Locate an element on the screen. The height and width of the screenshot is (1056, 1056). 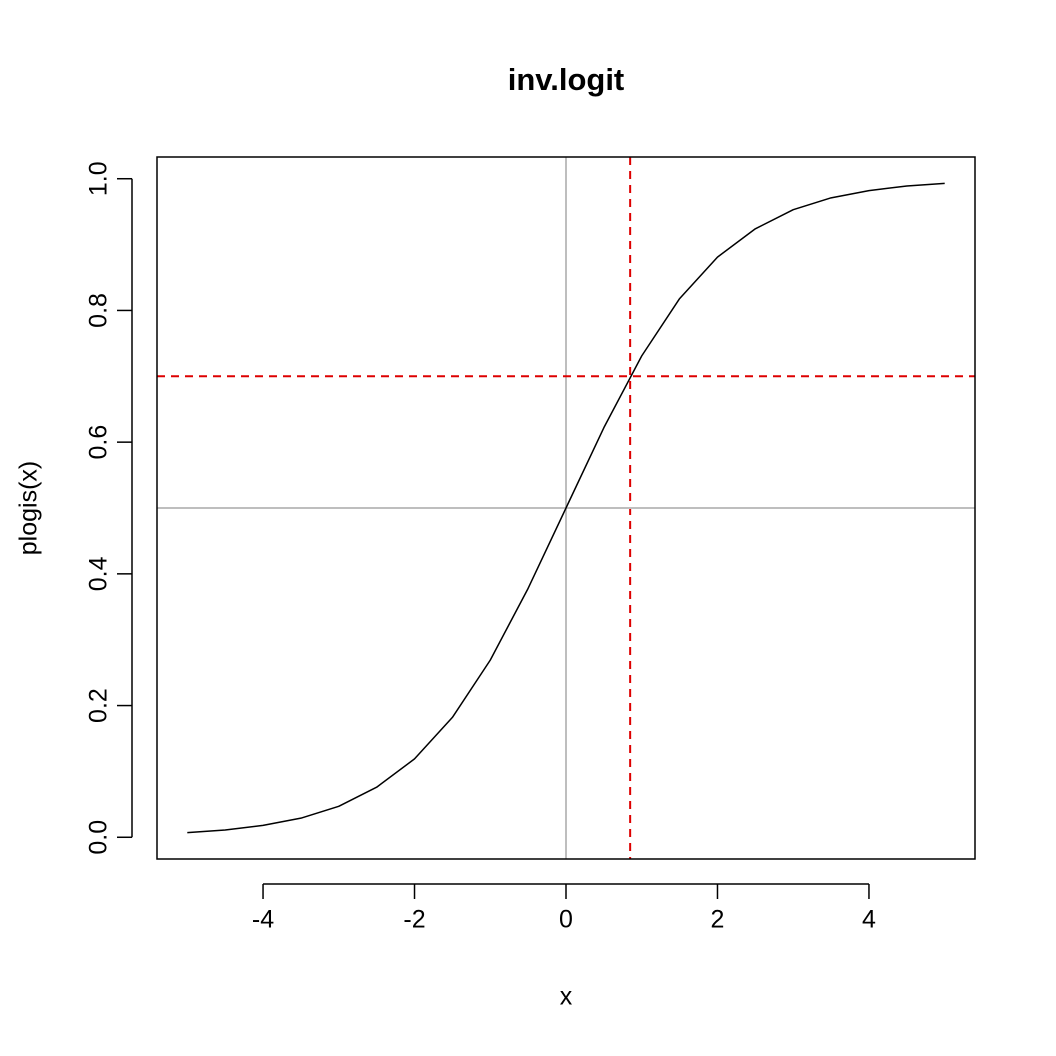
x-tick-label: 2 is located at coordinates (718, 920).